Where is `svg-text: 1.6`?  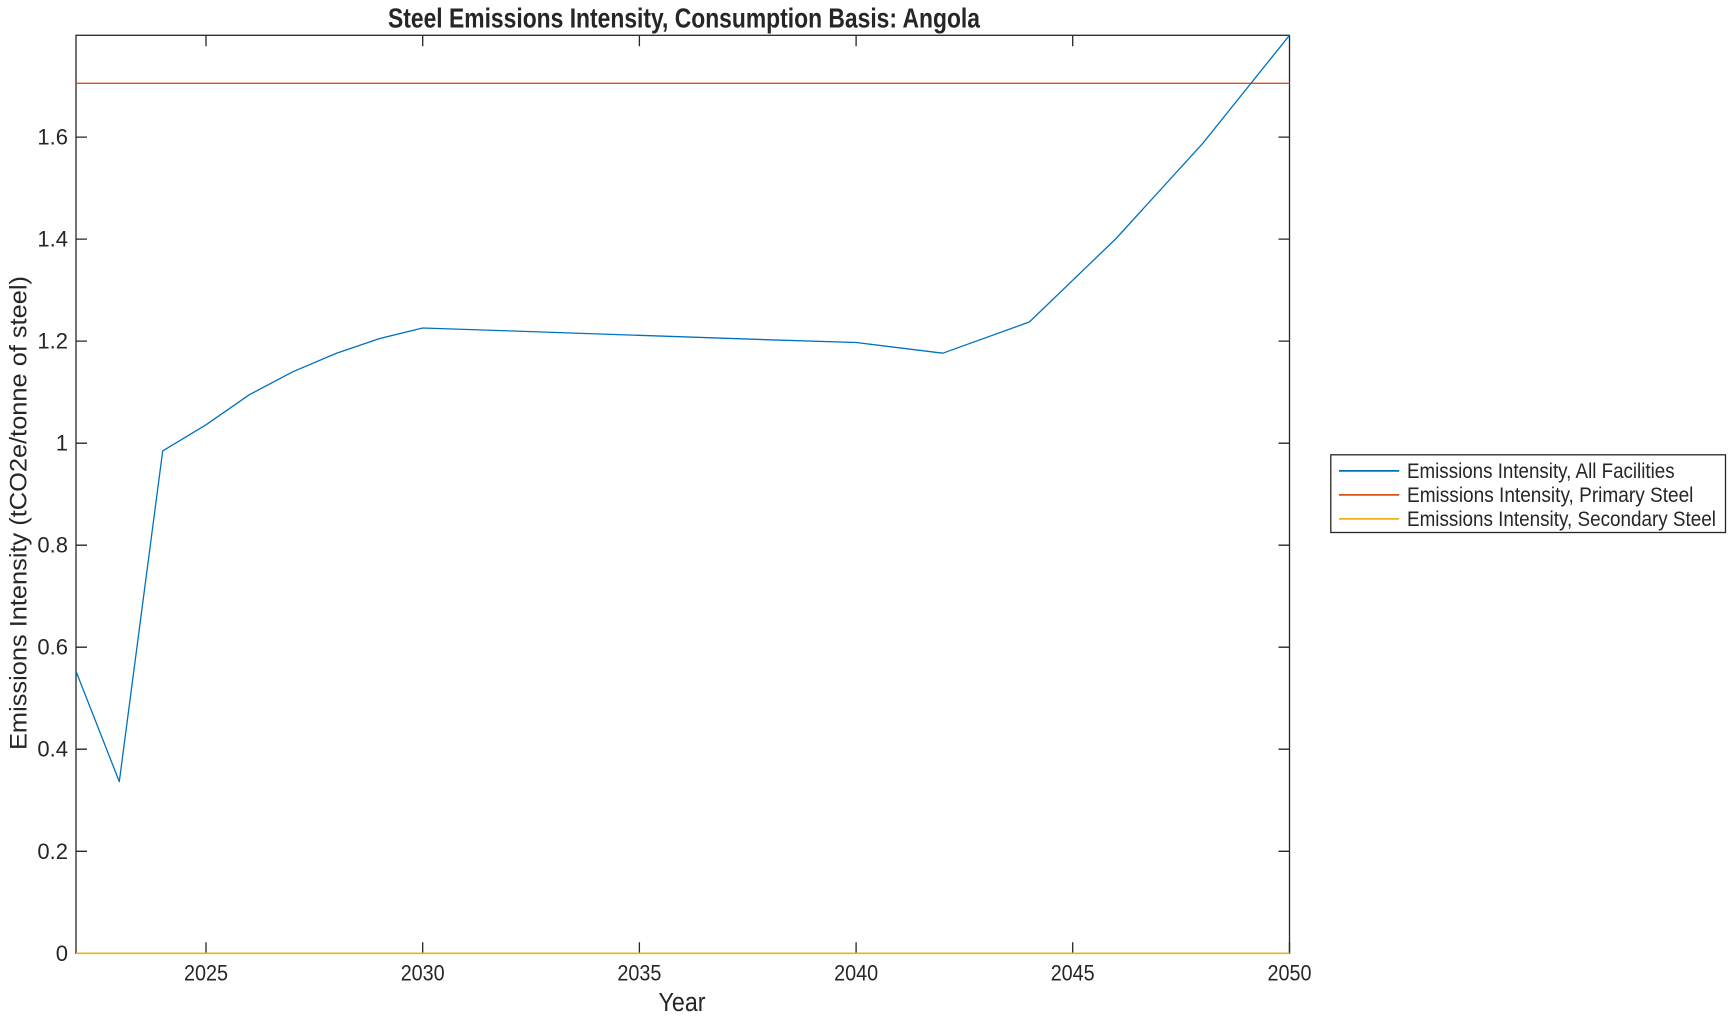
svg-text: 1.6 is located at coordinates (52, 137).